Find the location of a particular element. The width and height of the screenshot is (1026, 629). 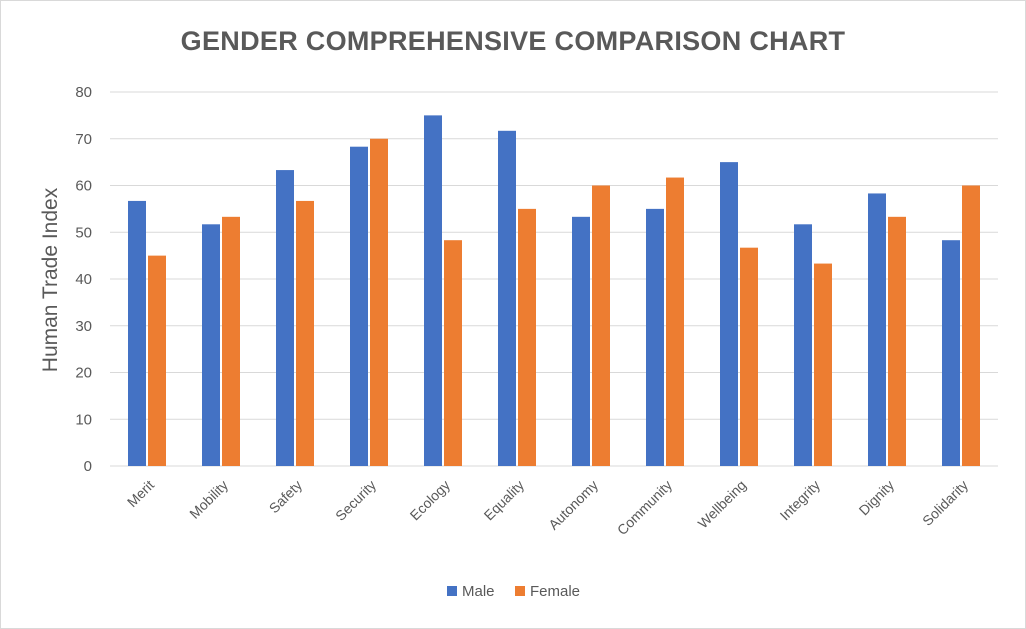

x-category-label: Mobility is located at coordinates (208, 499).